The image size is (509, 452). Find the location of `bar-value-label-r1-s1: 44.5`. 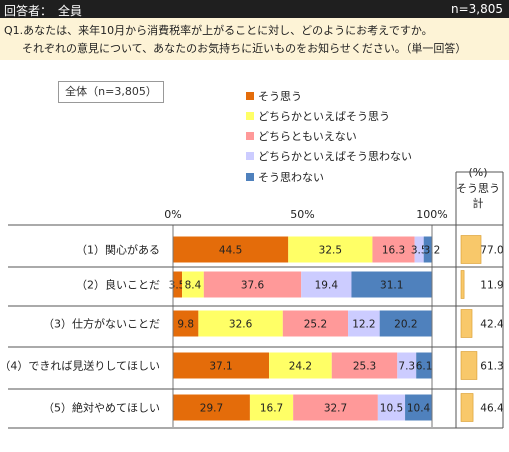

bar-value-label-r1-s1: 44.5 is located at coordinates (230, 251).